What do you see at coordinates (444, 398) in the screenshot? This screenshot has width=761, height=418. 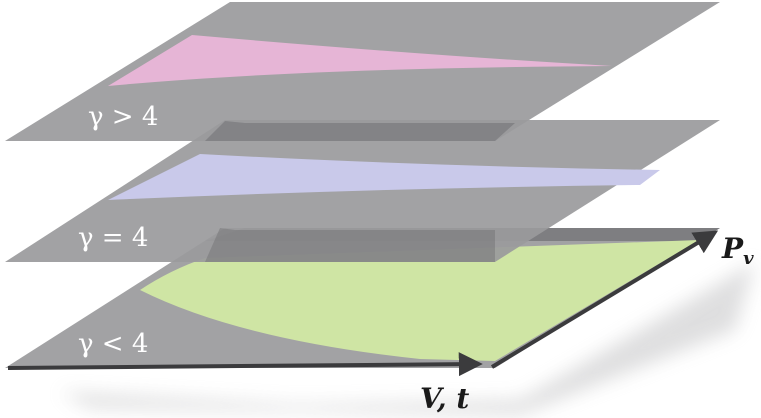 I see `x-axis-label: V, t` at bounding box center [444, 398].